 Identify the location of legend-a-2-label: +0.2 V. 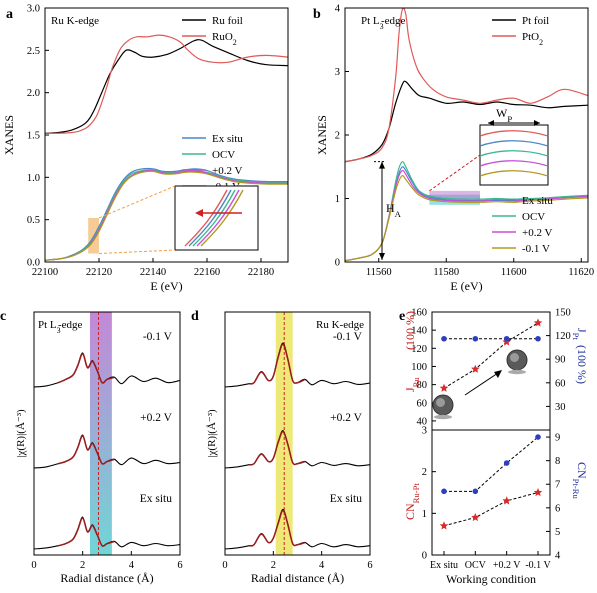
(227, 171).